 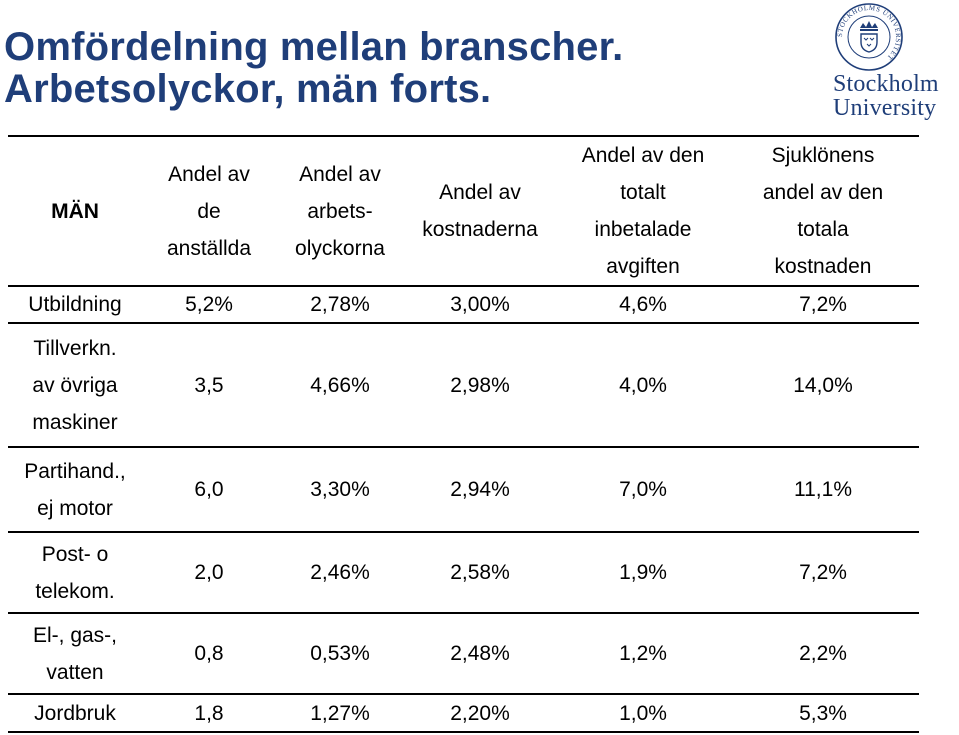 I want to click on table-cell: 5,3%, so click(x=823, y=713).